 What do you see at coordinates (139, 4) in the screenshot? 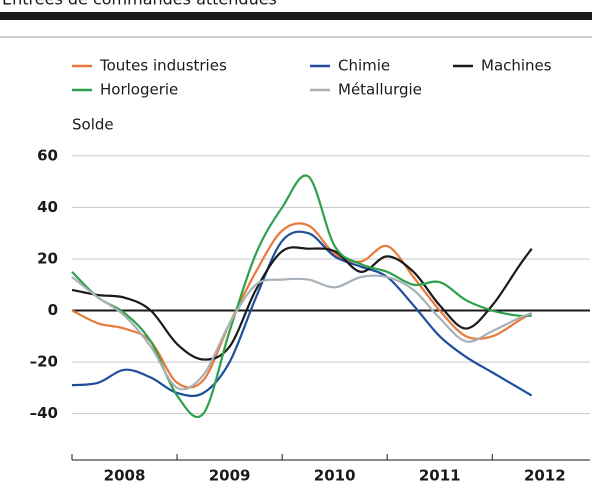
I see `chart-title: Entrées de commandes attendues` at bounding box center [139, 4].